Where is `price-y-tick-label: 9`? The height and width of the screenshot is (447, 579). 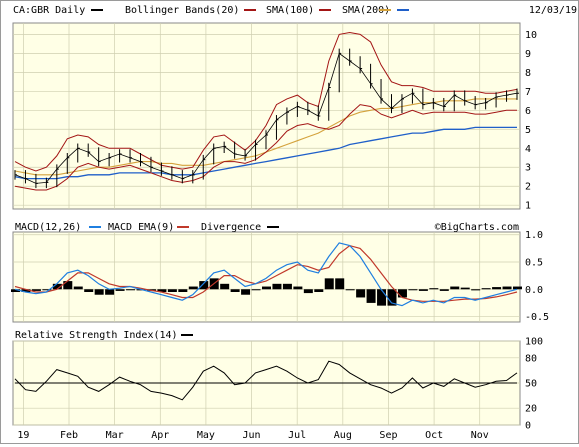
price-y-tick-label: 9 is located at coordinates (528, 54).